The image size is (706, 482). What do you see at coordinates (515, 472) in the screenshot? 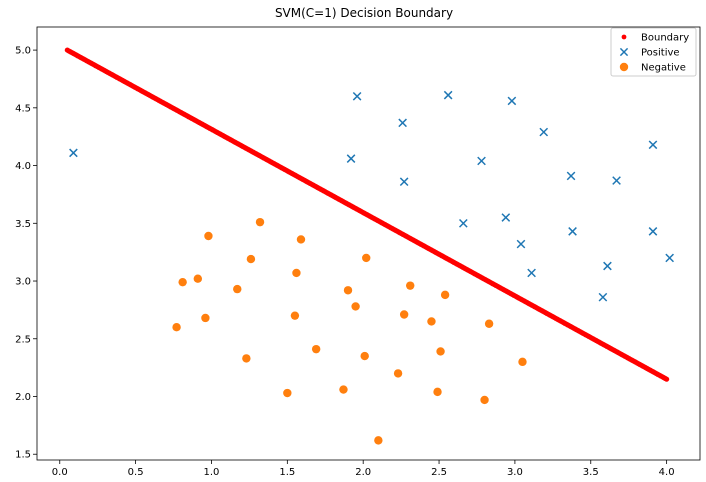
I see `x-tick-label: 3.0` at bounding box center [515, 472].